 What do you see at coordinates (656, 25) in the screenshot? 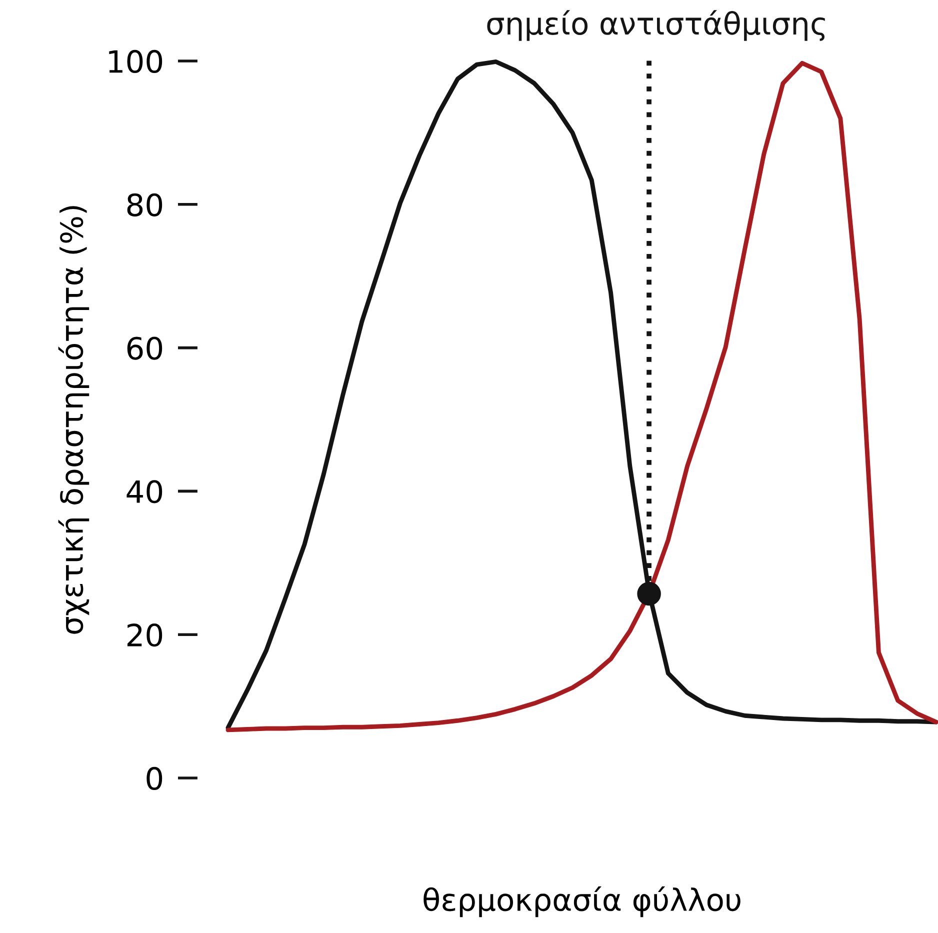
I see `text: σημείο αντιστάθμισης` at bounding box center [656, 25].